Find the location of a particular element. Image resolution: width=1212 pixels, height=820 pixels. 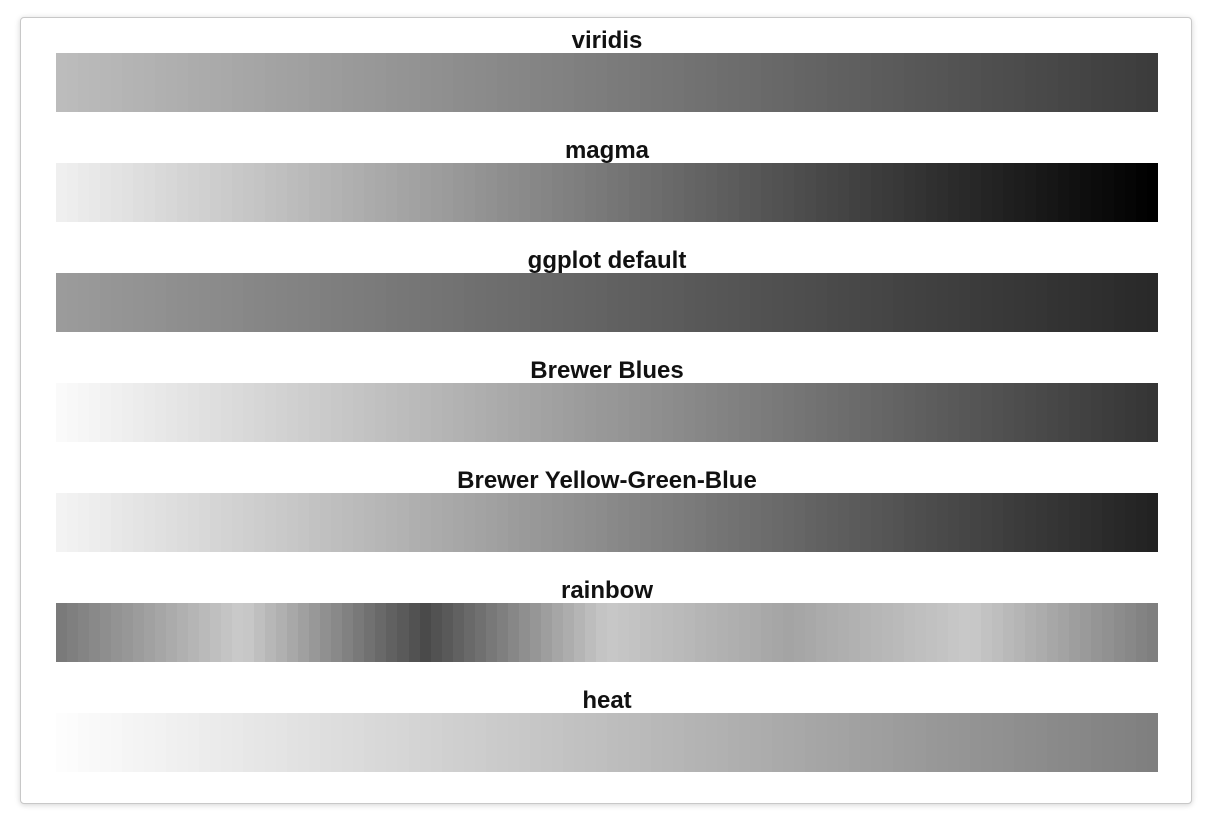

palette-title: ggplot default is located at coordinates (607, 260).